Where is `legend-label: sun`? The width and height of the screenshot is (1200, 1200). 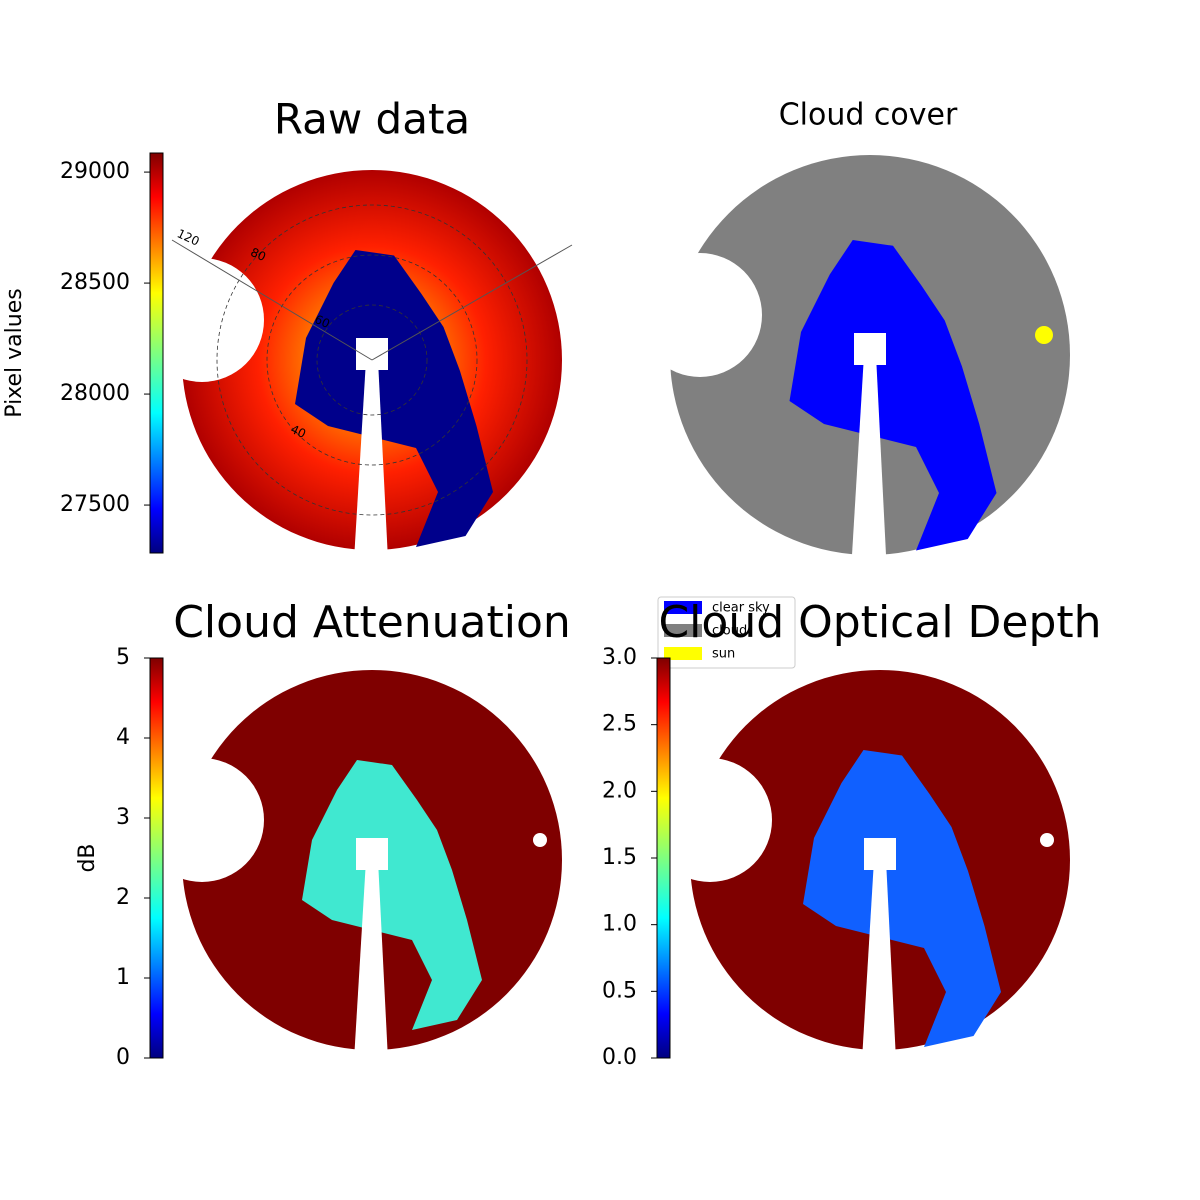 legend-label: sun is located at coordinates (723, 654).